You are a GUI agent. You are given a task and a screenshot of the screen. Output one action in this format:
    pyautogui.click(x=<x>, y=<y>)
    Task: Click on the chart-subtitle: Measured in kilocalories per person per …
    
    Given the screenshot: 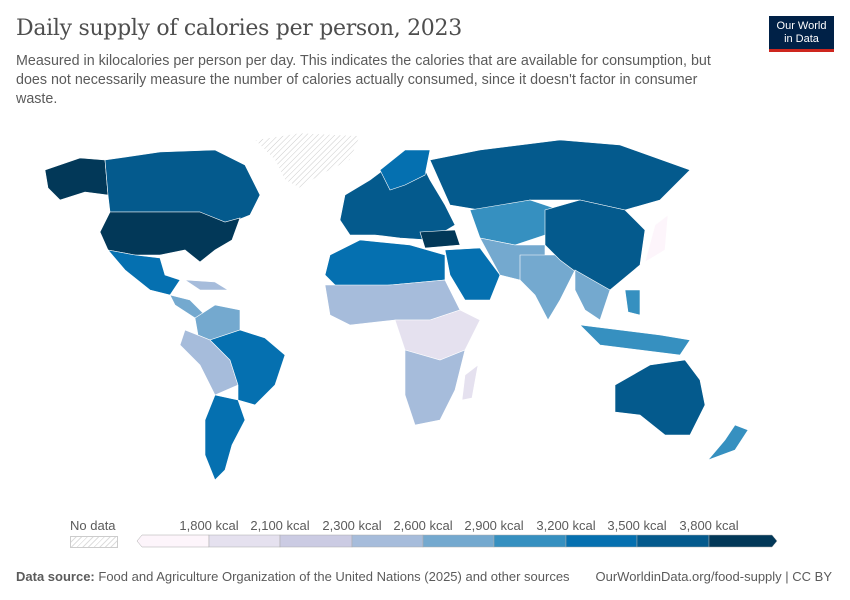 What is the action you would take?
    pyautogui.click(x=363, y=80)
    